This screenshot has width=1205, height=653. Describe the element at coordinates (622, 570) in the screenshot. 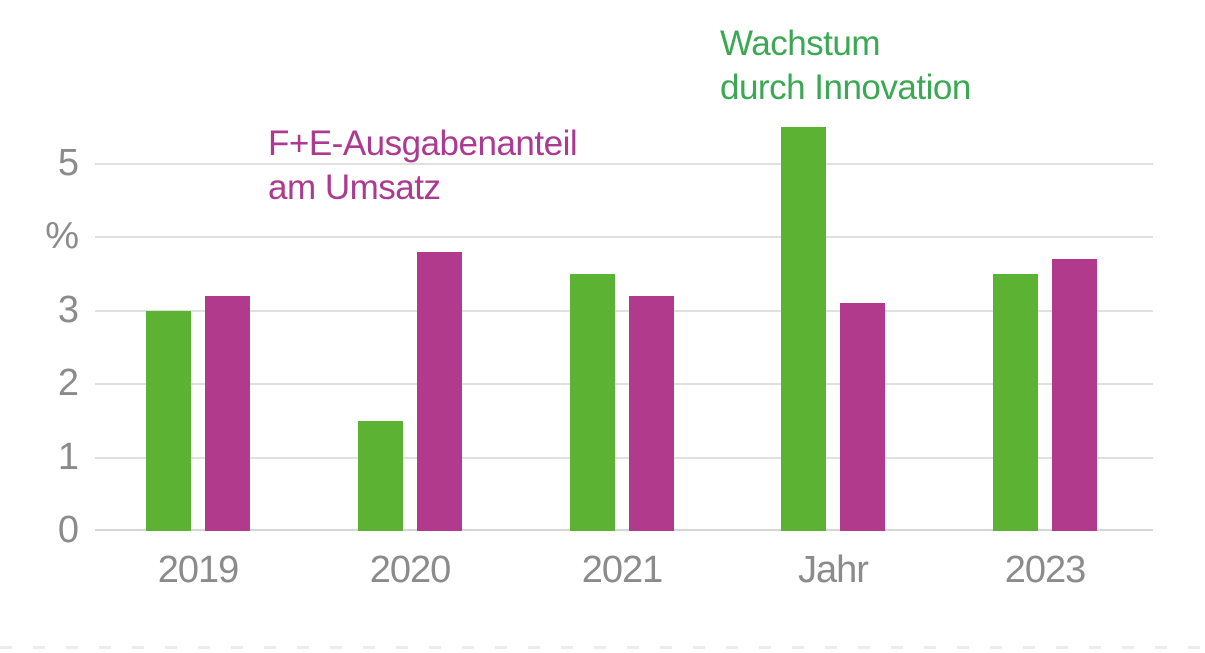

I see `x-tick-2021: 2021` at that location.